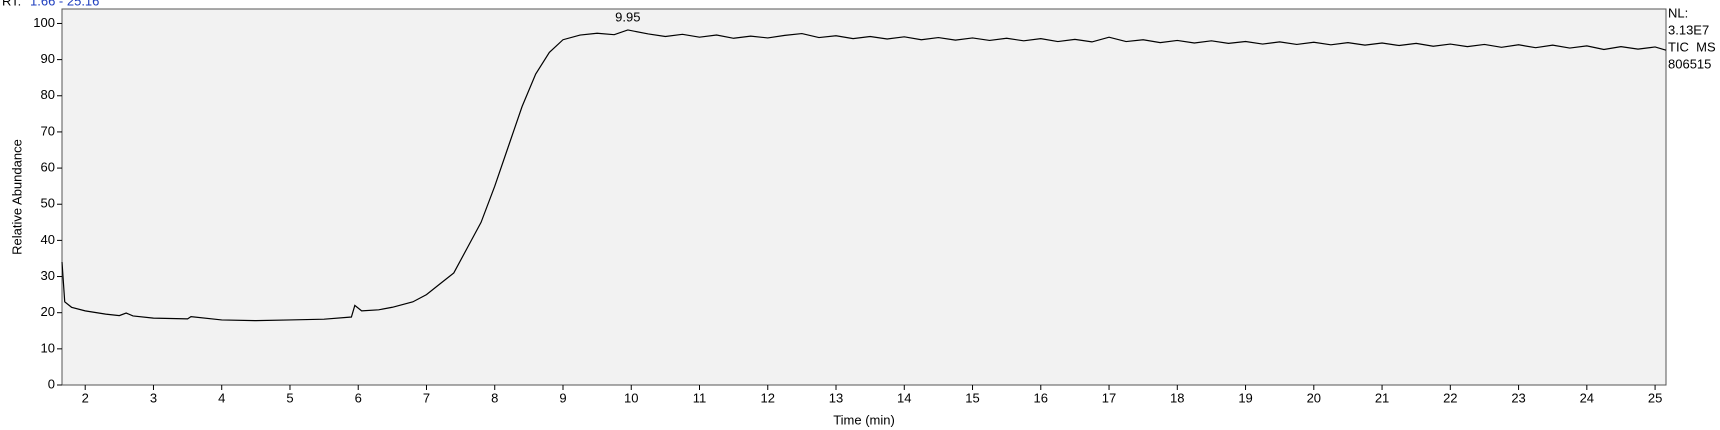  What do you see at coordinates (1109, 397) in the screenshot?
I see `x-tick-label: 17` at bounding box center [1109, 397].